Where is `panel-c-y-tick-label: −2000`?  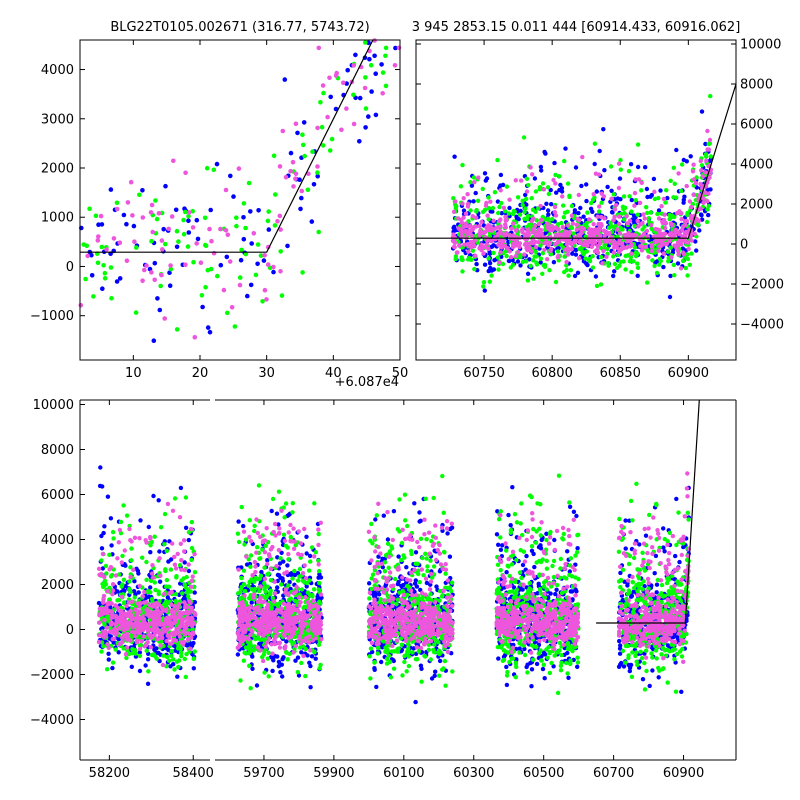 panel-c-y-tick-label: −2000 is located at coordinates (52, 675).